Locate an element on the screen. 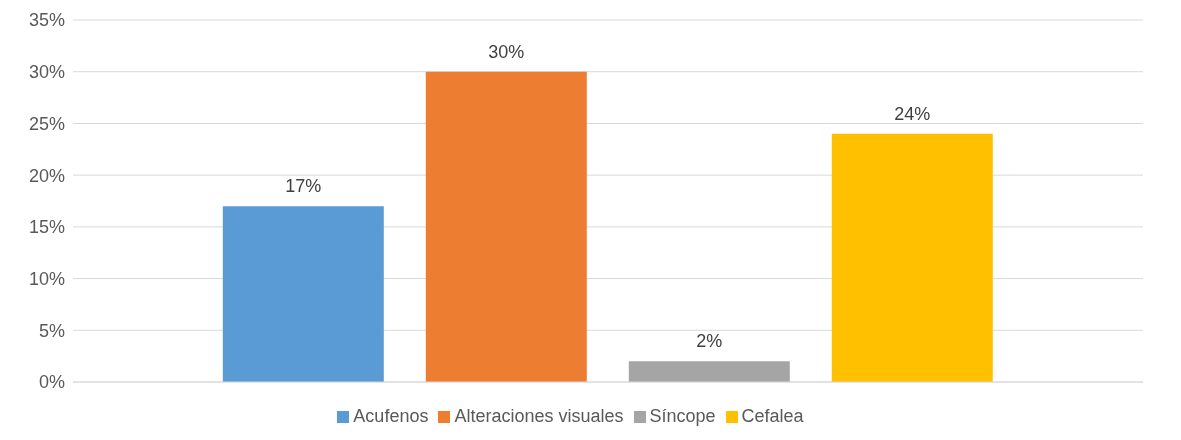 The width and height of the screenshot is (1181, 440). data-label: 30% is located at coordinates (506, 51).